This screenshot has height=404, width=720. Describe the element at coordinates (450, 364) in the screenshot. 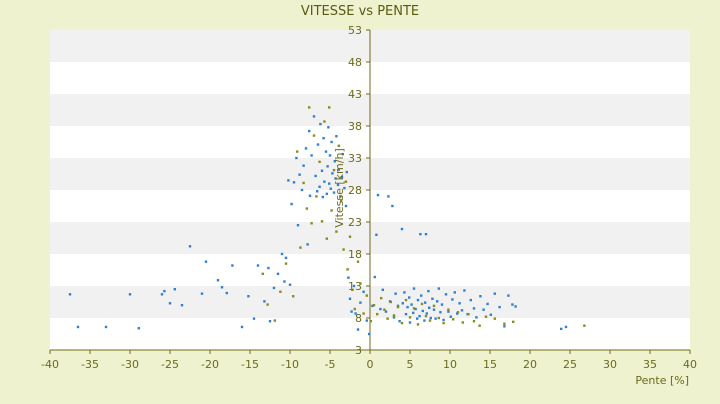

I see `x-tick-label: 10` at that location.